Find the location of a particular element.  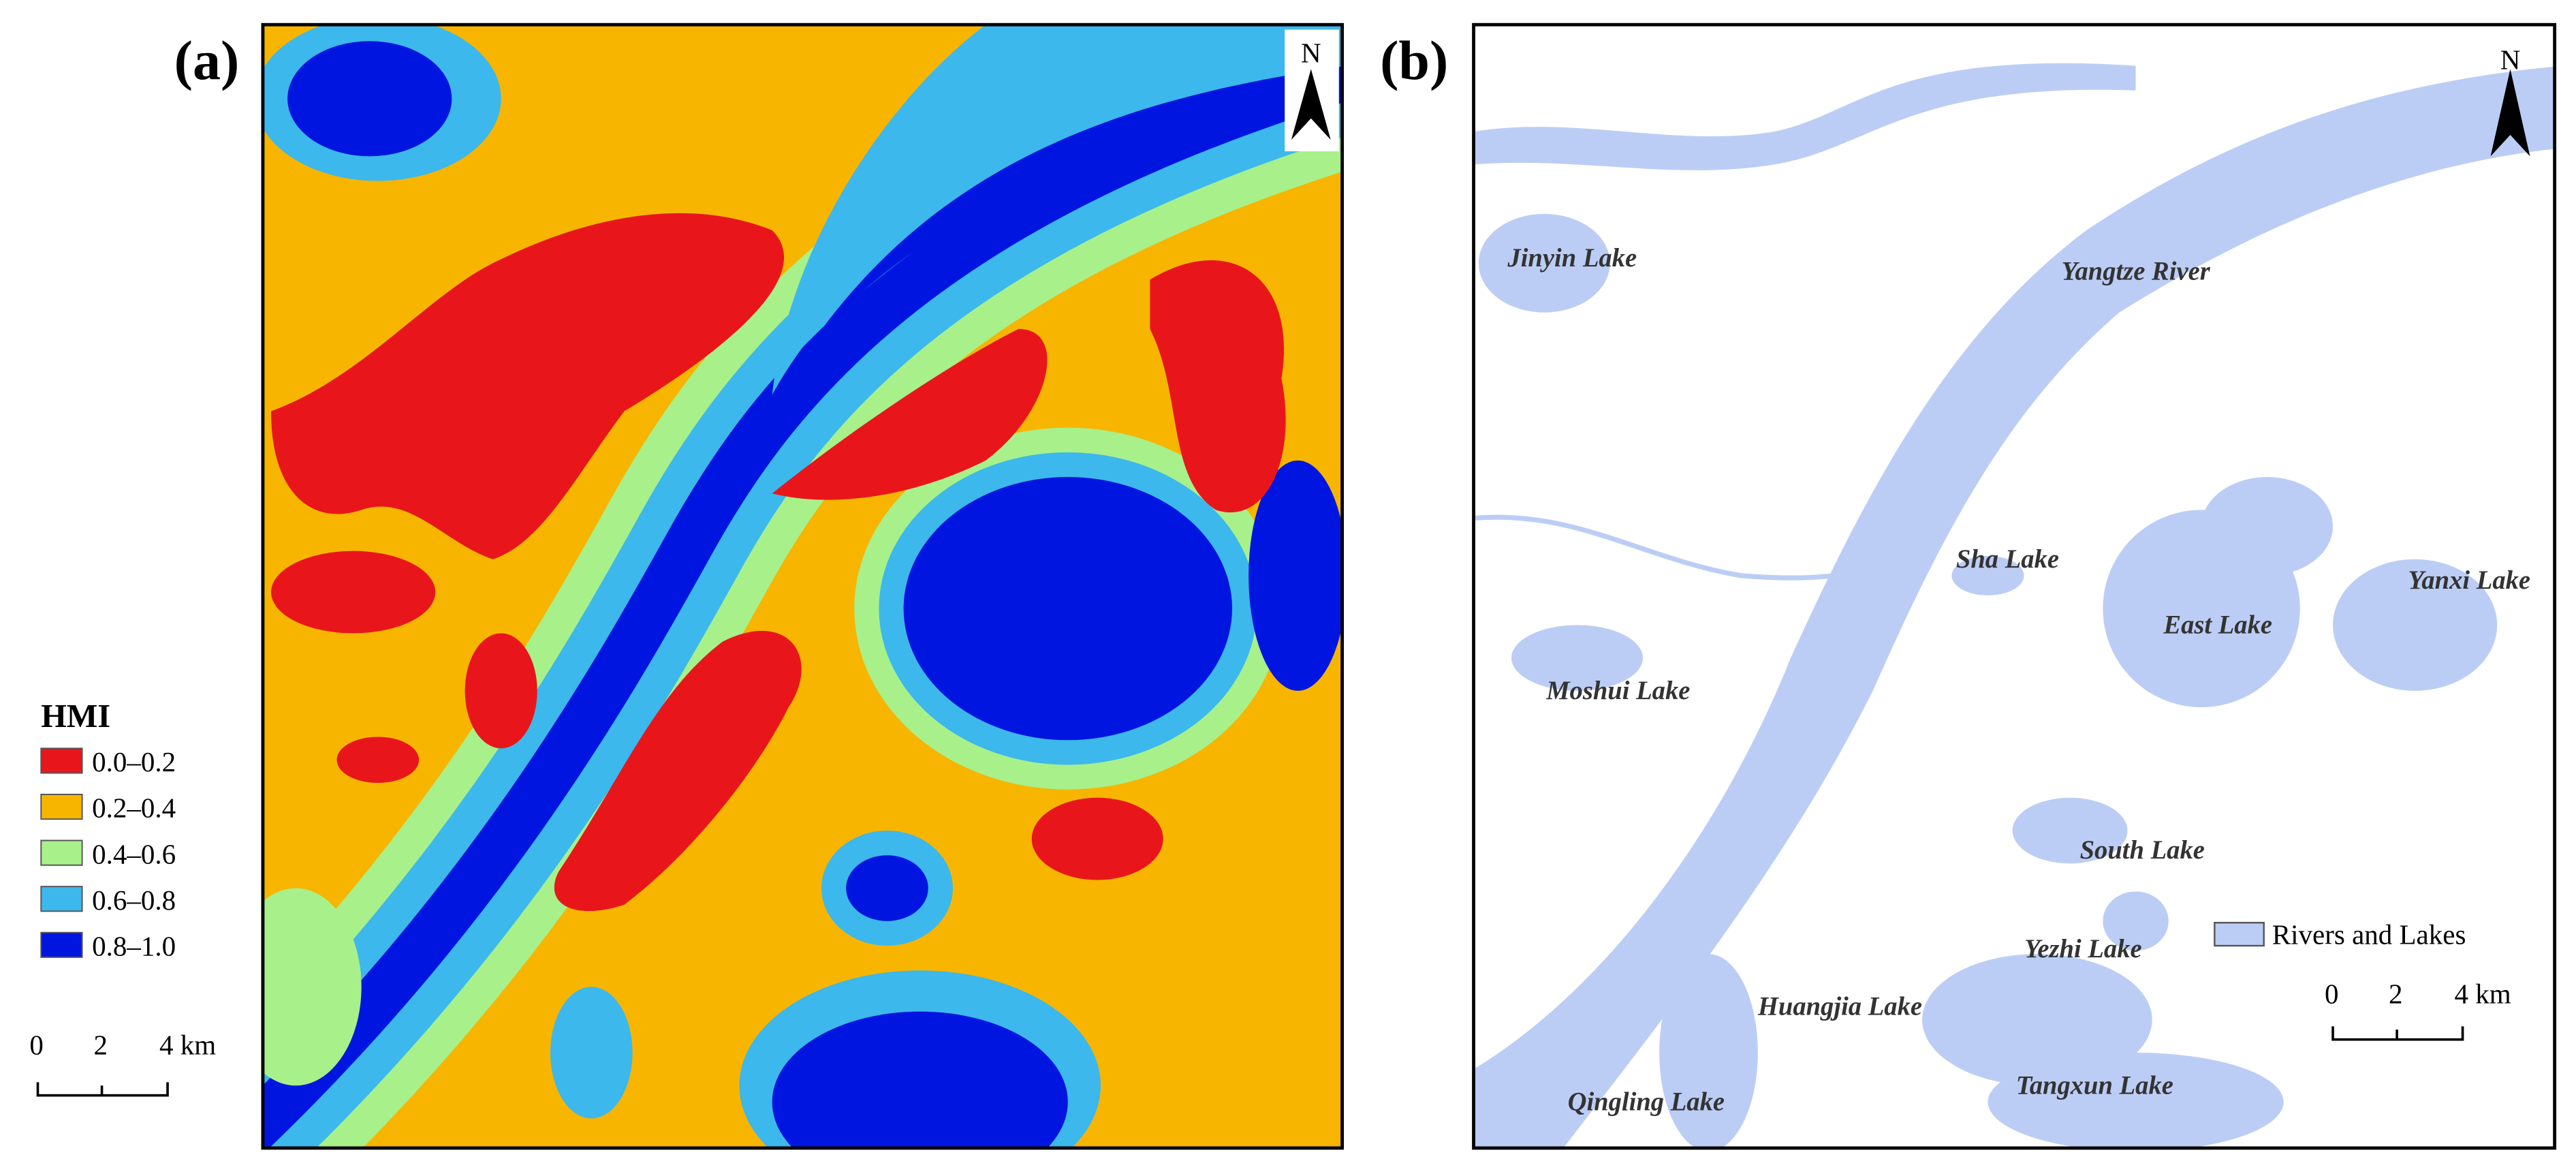

lake-label: Sha Lake is located at coordinates (2007, 559).